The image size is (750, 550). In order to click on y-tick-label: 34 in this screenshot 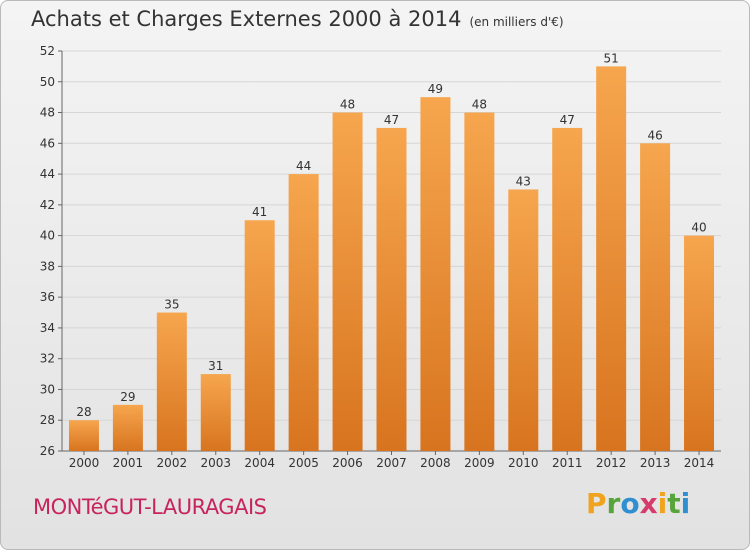, I will do `click(47, 328)`.